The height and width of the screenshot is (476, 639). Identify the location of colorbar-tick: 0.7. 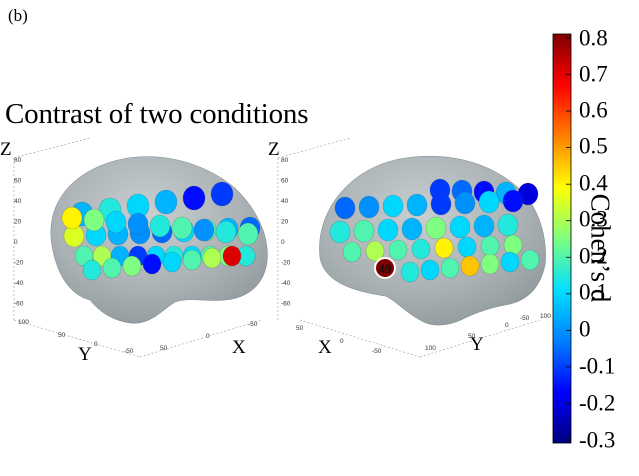
(593, 74).